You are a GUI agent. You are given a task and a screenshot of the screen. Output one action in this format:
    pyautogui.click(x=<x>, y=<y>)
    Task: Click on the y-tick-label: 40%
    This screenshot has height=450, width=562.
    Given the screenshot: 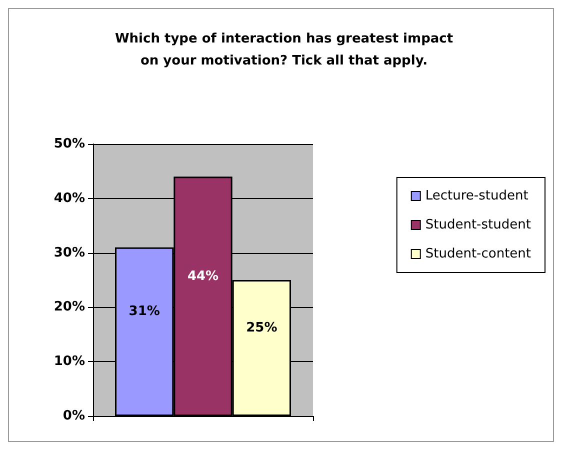 What is the action you would take?
    pyautogui.click(x=69, y=198)
    